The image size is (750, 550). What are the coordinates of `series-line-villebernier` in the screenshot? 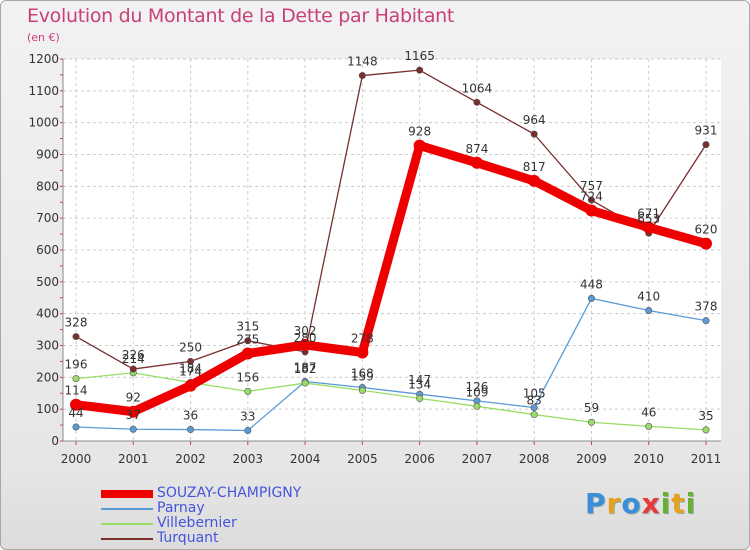 It's located at (391, 401).